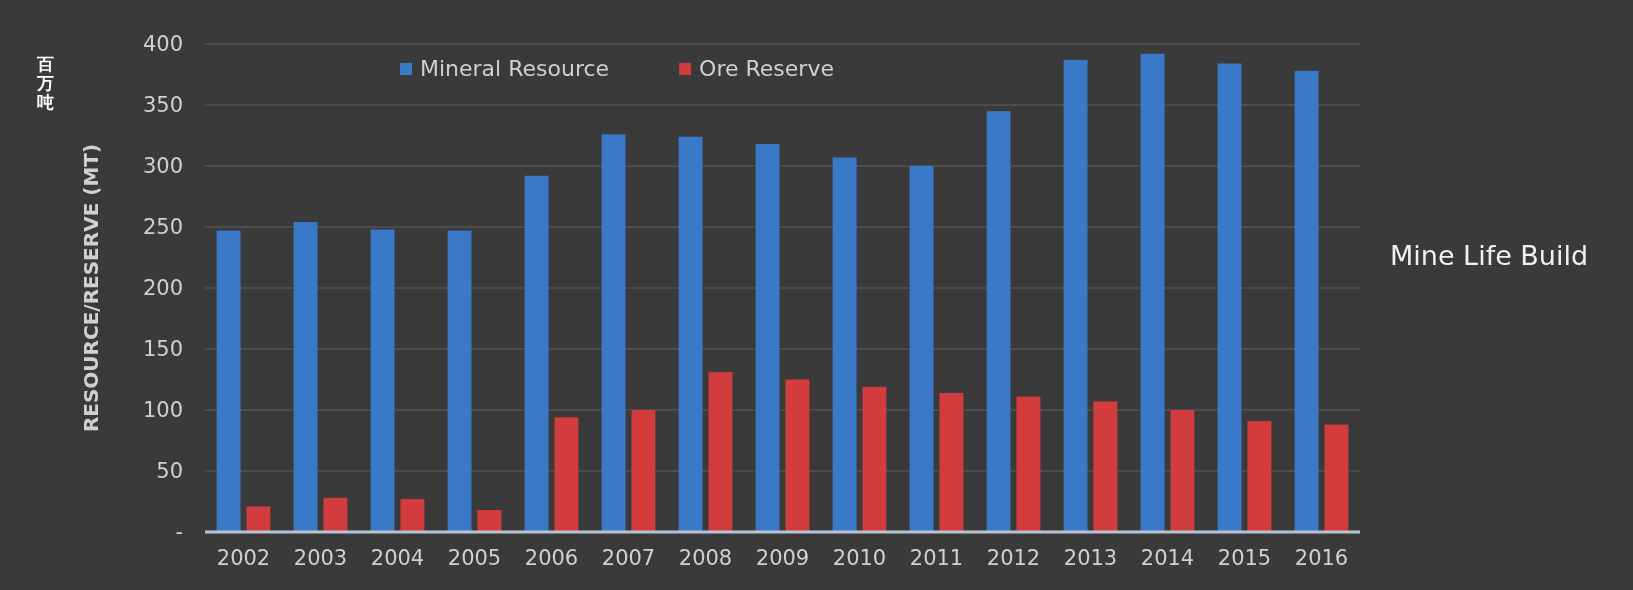 The image size is (1633, 590). What do you see at coordinates (936, 558) in the screenshot?
I see `x-tick-label: 2011` at bounding box center [936, 558].